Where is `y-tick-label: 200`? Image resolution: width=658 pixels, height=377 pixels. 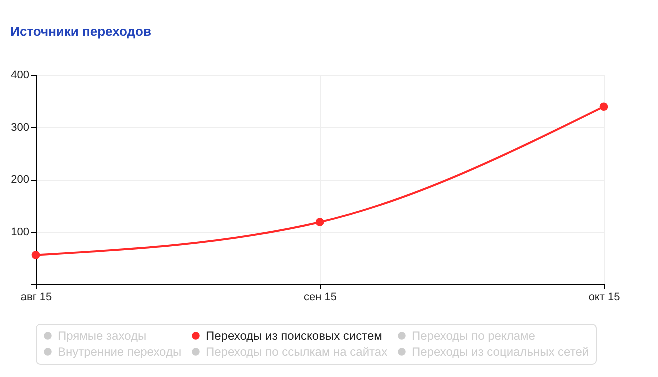 y-tick-label: 200 is located at coordinates (20, 180).